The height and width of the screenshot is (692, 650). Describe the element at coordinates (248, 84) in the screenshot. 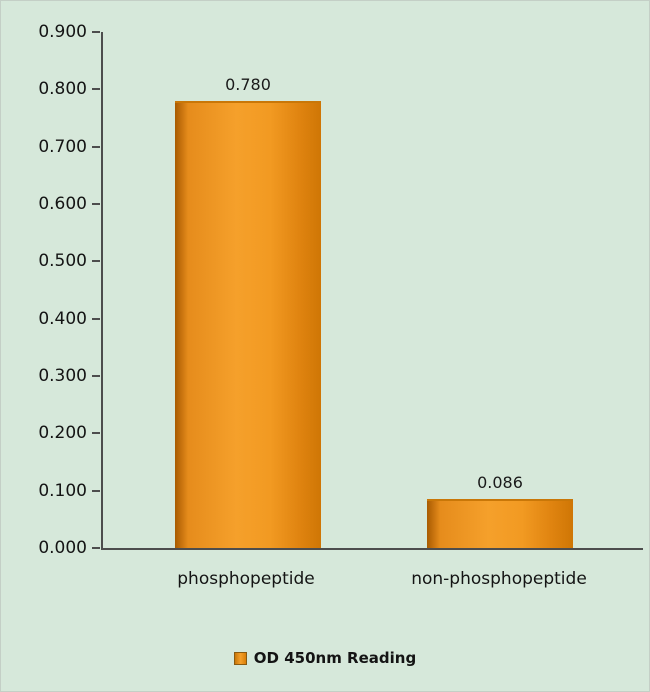

I see `bar-value-label: 0.780` at that location.